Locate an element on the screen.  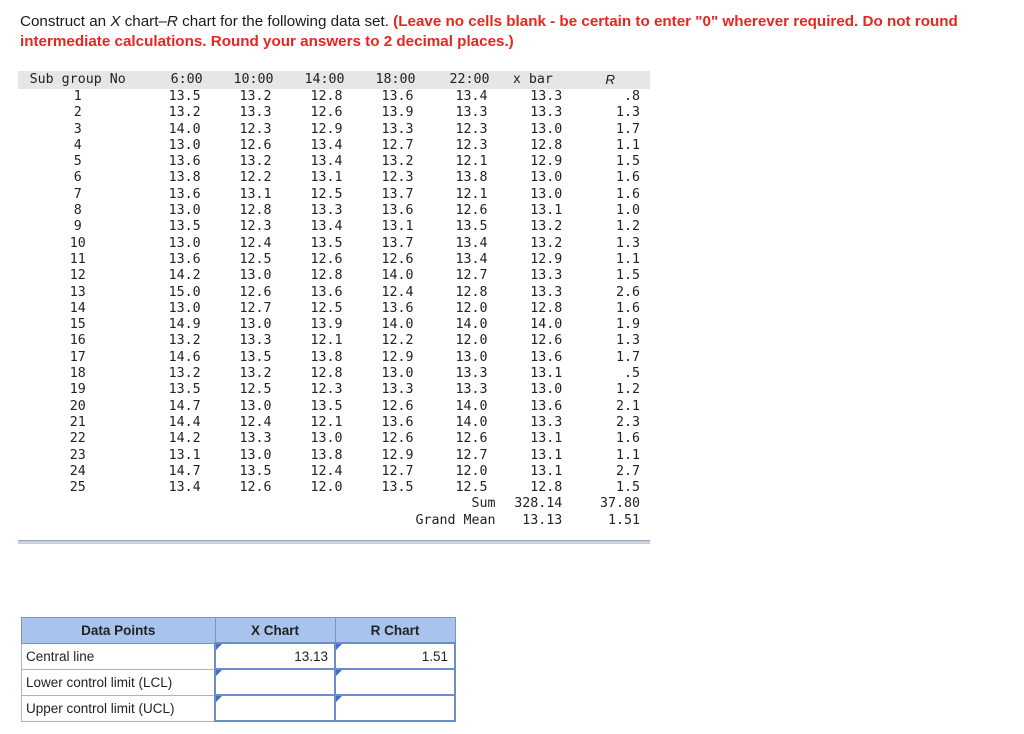
answer-row-ucl: Upper control limit (UCL) is located at coordinates (238, 708).